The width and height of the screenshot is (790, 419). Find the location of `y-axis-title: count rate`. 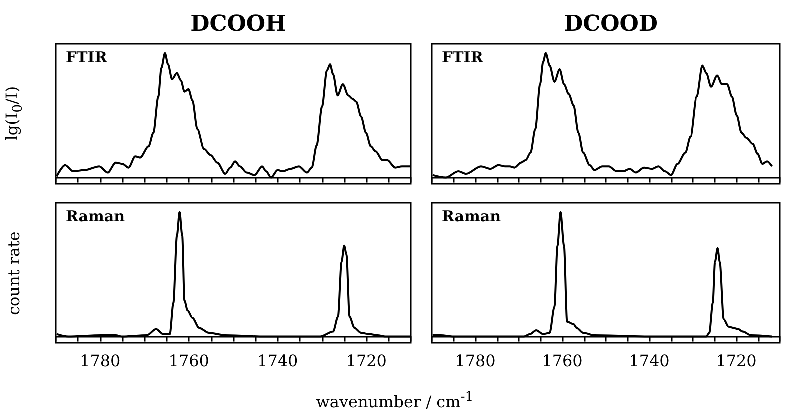

y-axis-title: count rate is located at coordinates (14, 273).